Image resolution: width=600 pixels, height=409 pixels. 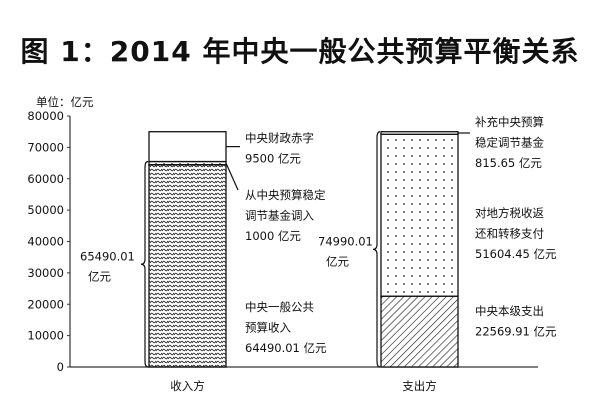 I want to click on y-tick-label: 0, so click(x=60, y=367).